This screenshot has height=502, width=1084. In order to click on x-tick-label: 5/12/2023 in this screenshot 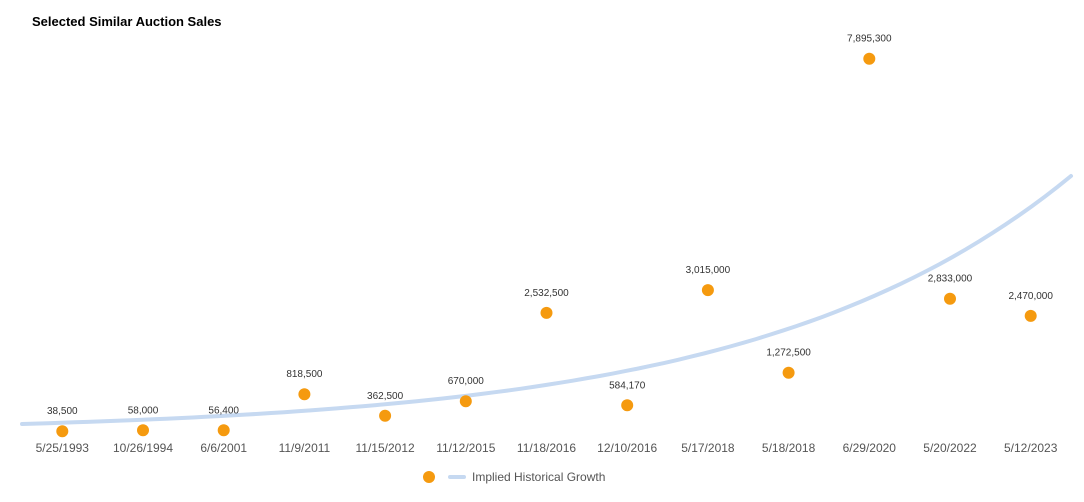, I will do `click(1031, 448)`.